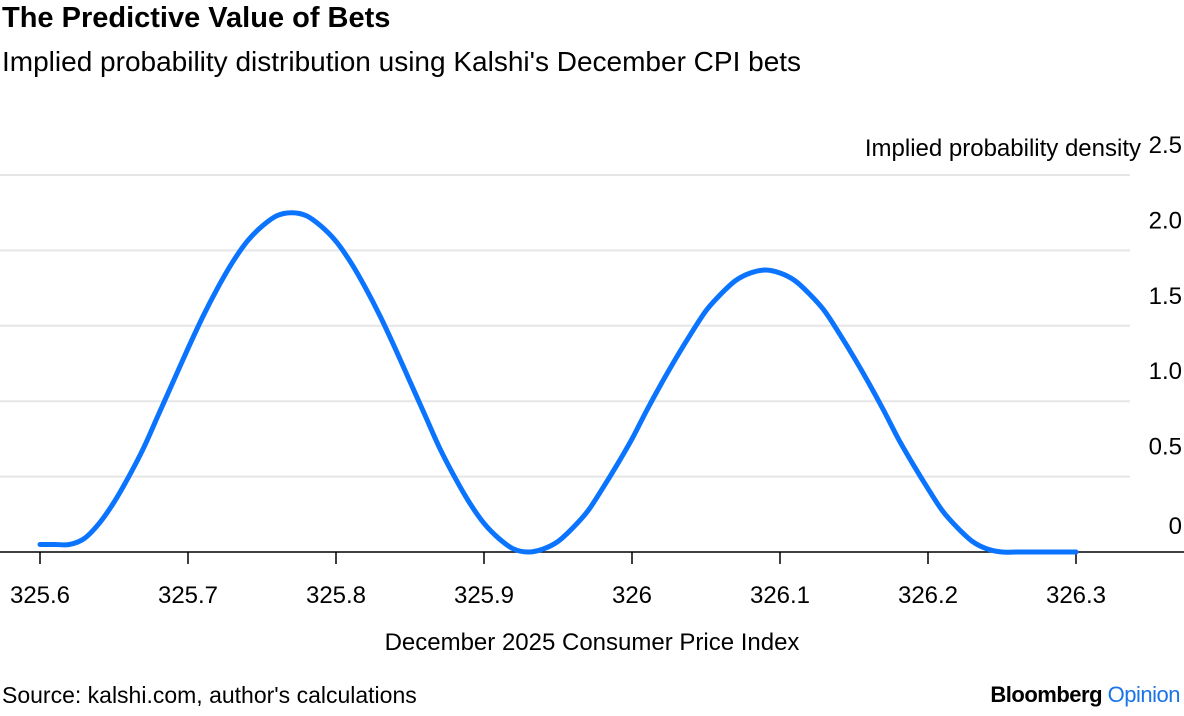  Describe the element at coordinates (1003, 148) in the screenshot. I see `y-axis-label: Implied probability density` at that location.